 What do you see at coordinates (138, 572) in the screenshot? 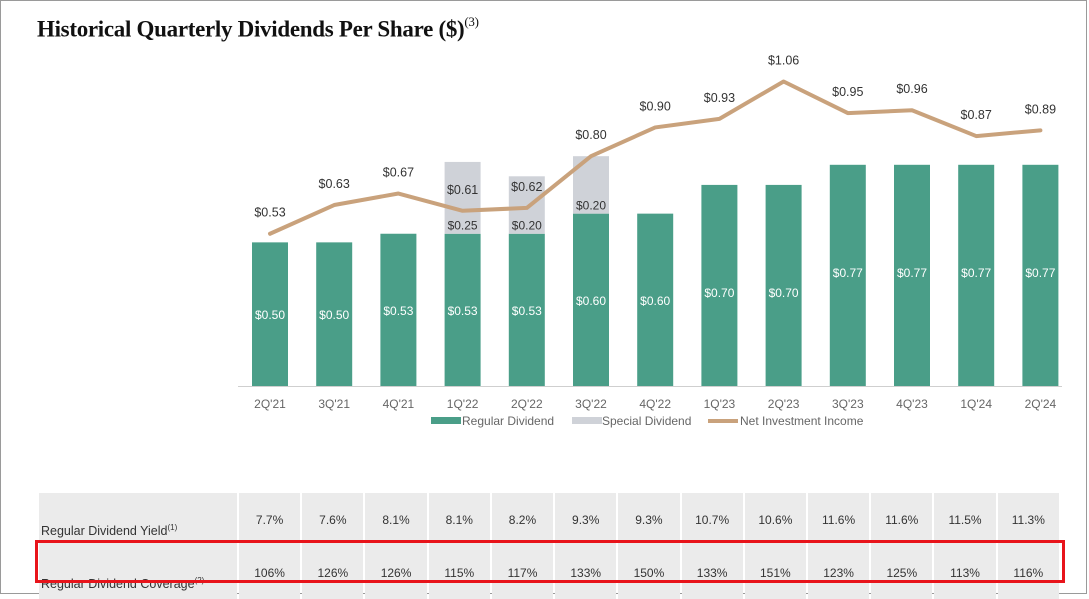
I see `row-label: Regular Dividend Coverage(2)` at bounding box center [138, 572].